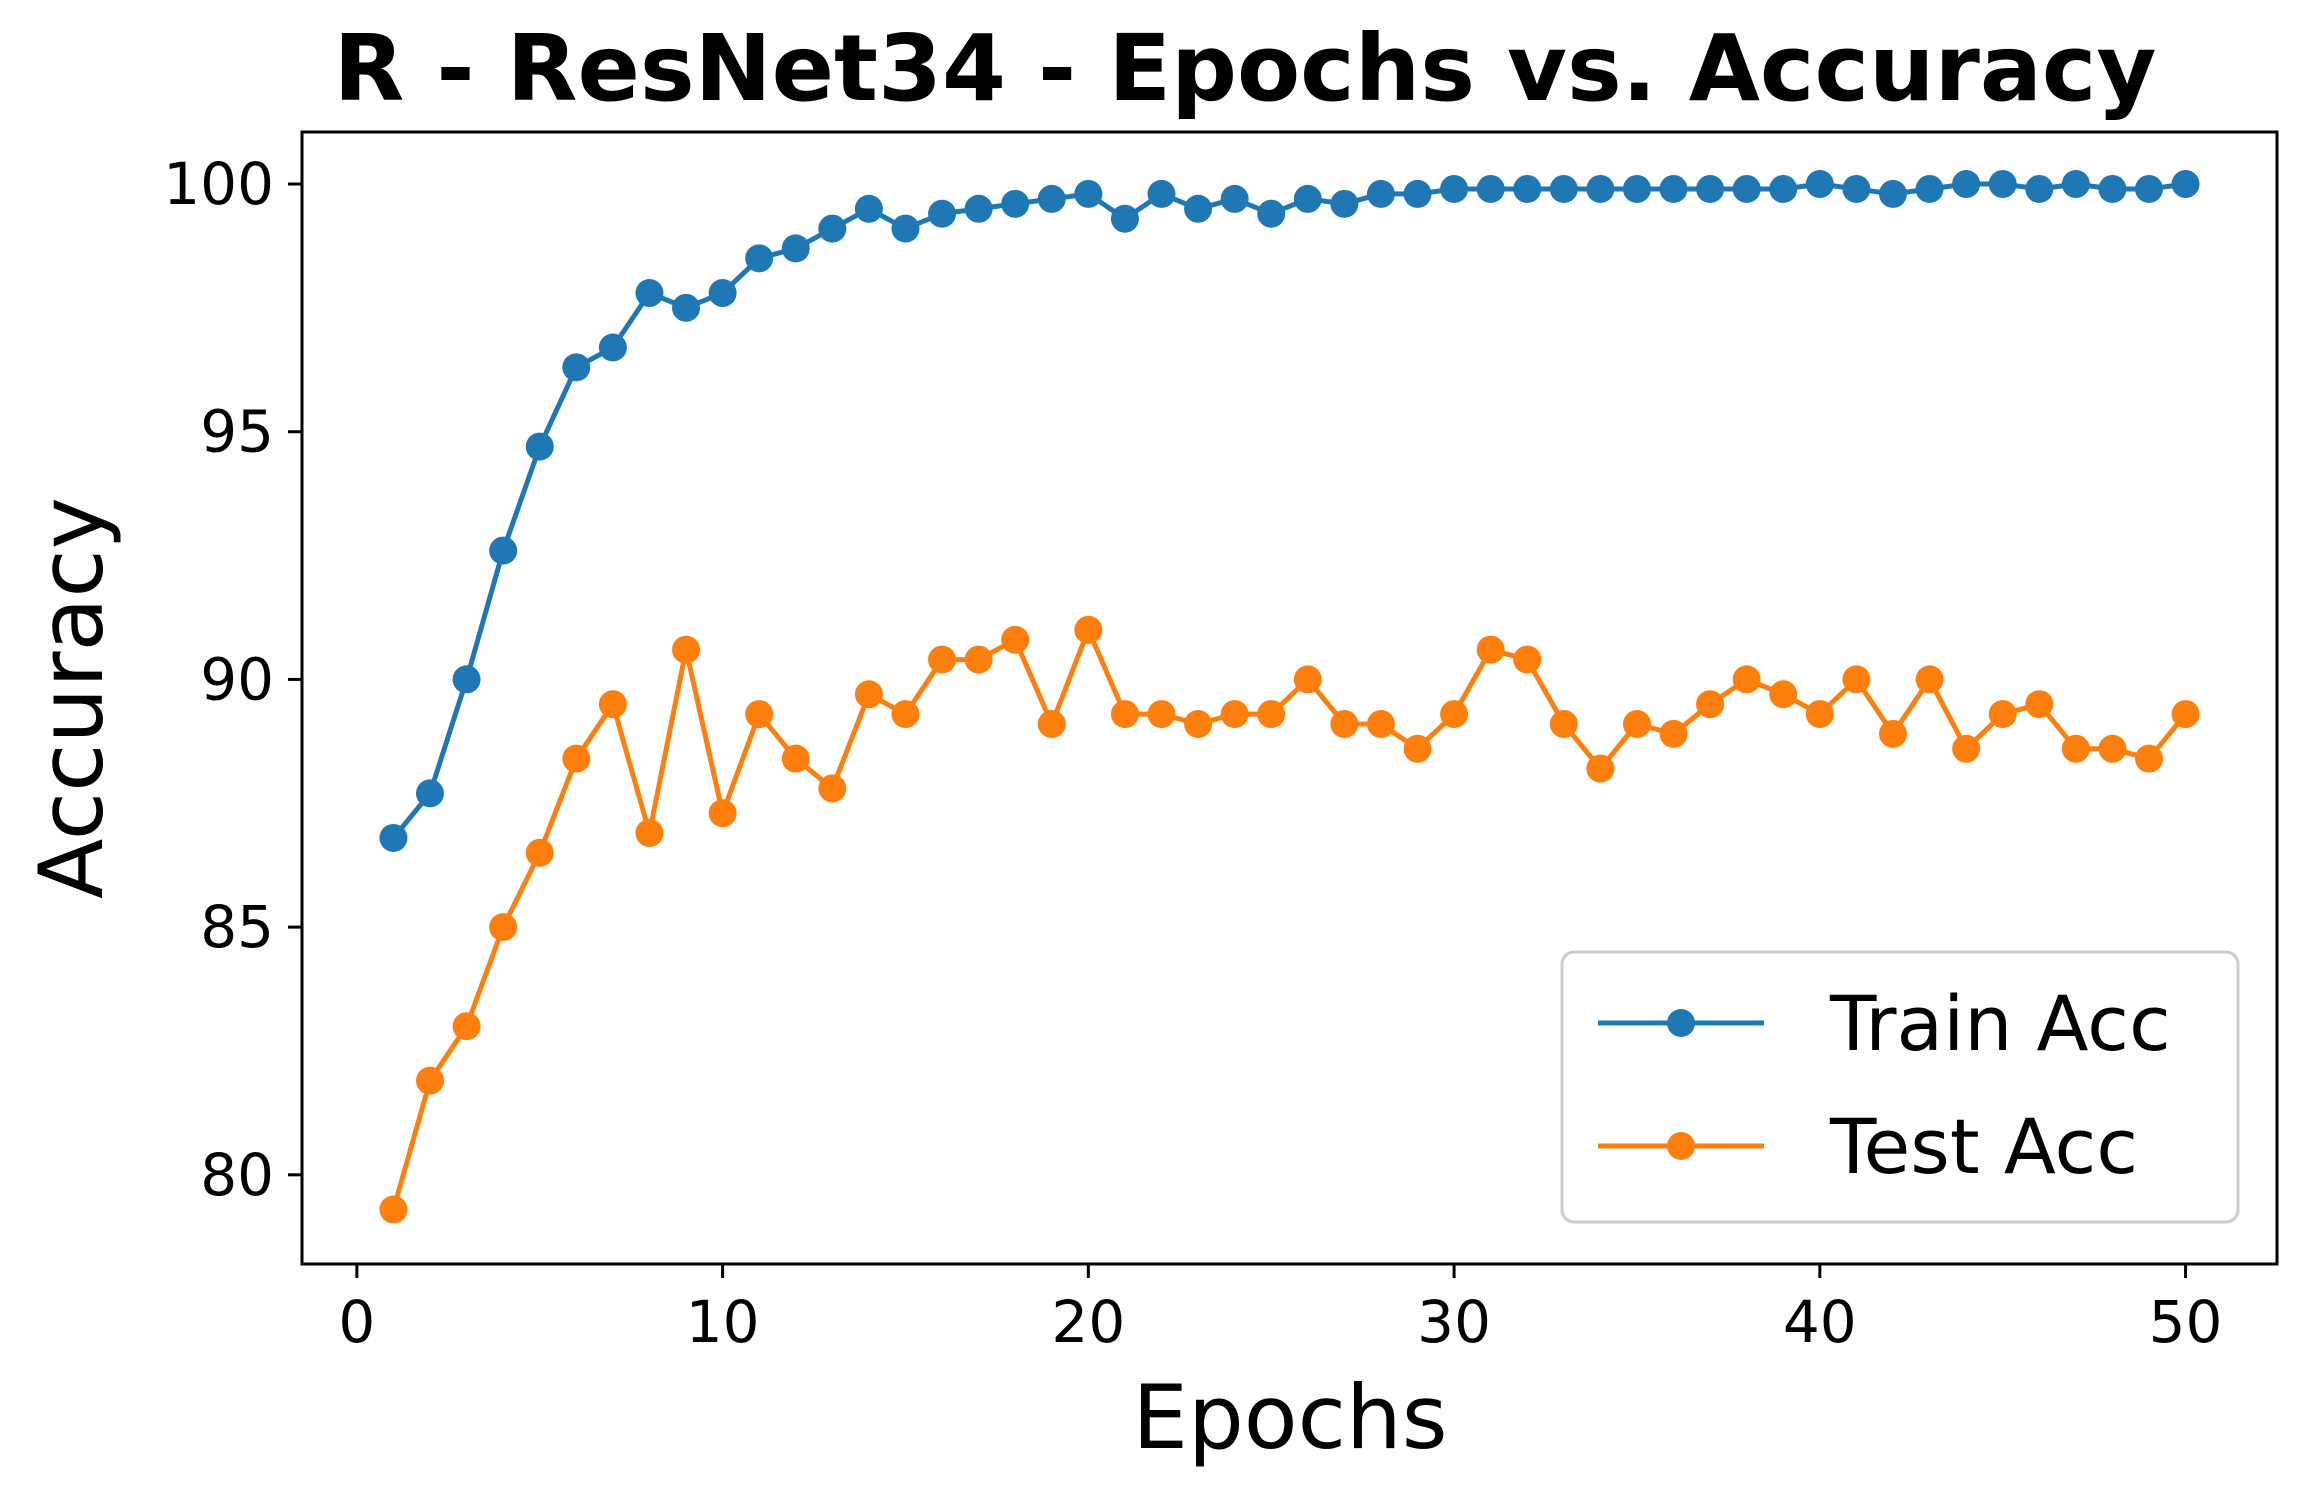 This screenshot has height=1502, width=2308. What do you see at coordinates (1245, 68) in the screenshot?
I see `chart-title: R - ResNet34 - Epochs vs. Accuracy` at bounding box center [1245, 68].